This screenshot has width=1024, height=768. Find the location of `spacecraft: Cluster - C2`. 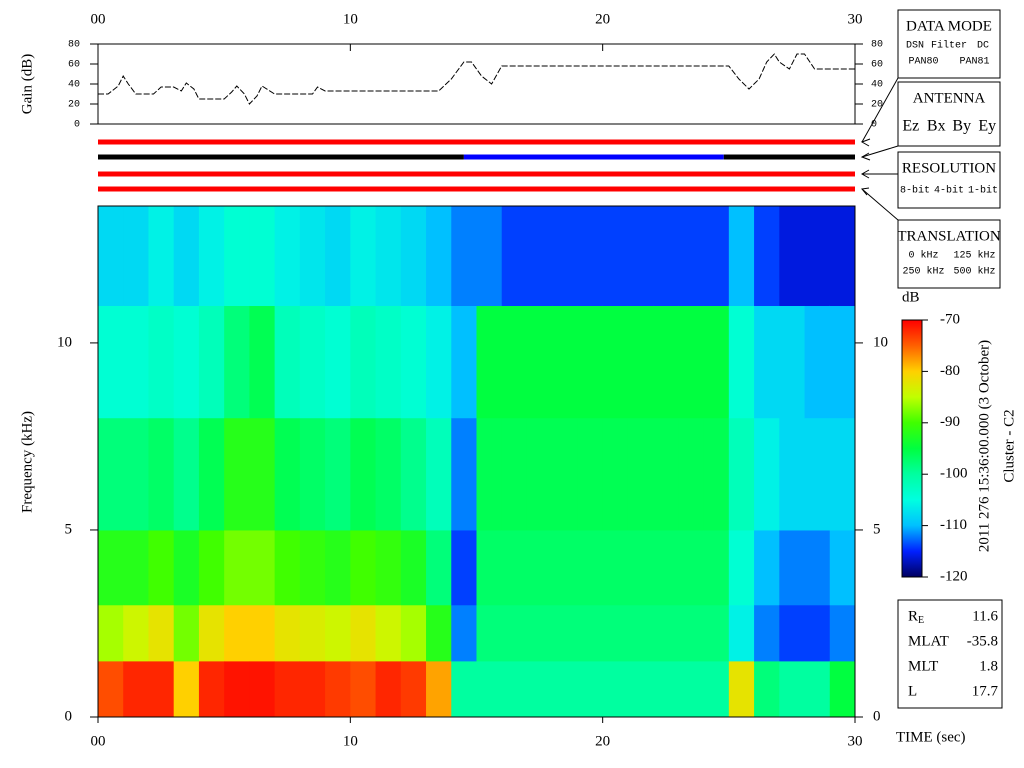

spacecraft: Cluster - C2 is located at coordinates (1009, 445).